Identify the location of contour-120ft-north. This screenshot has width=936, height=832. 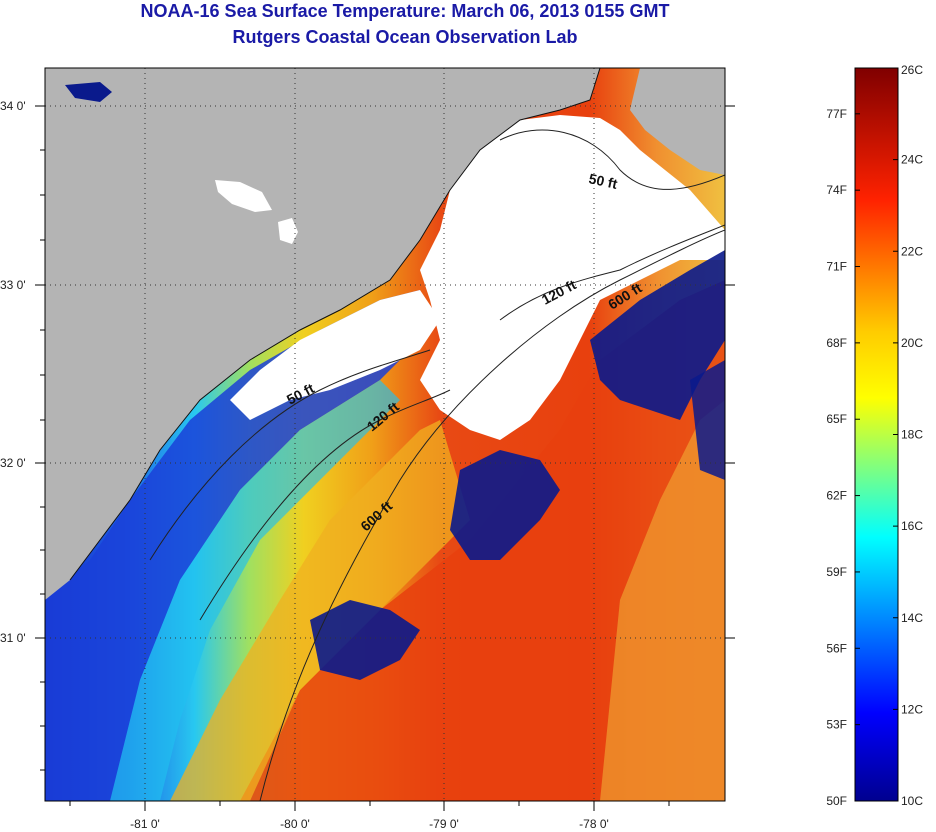
(612, 272).